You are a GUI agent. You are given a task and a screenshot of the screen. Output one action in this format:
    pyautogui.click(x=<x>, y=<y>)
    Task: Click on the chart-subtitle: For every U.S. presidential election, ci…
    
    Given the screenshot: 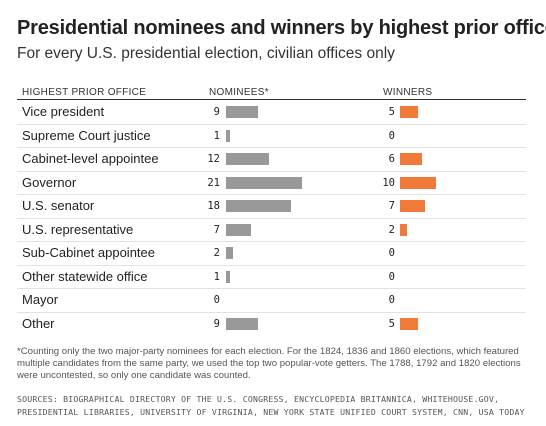 What is the action you would take?
    pyautogui.click(x=206, y=53)
    